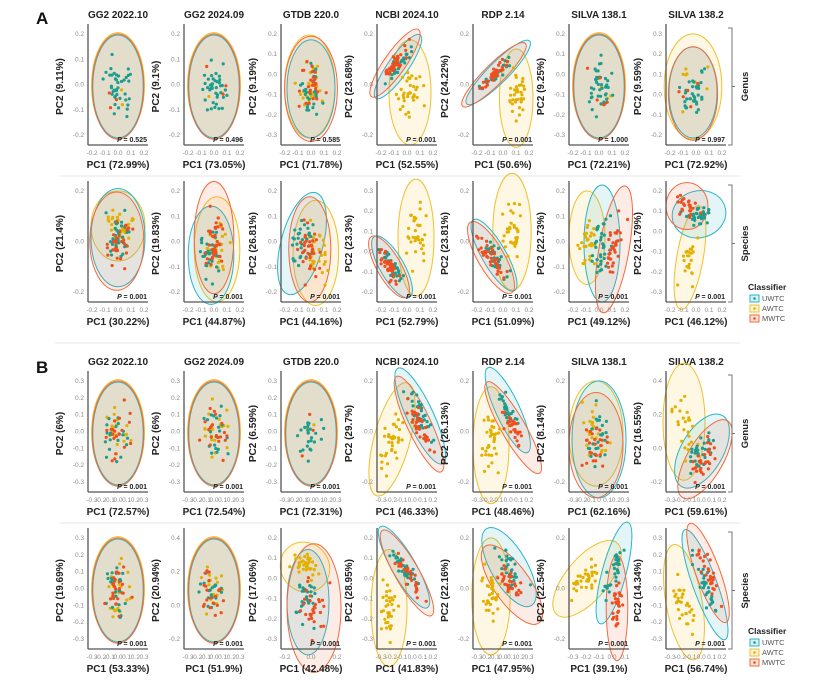  I want to click on y-axis-title: PC2 (16.55%), so click(638, 433).